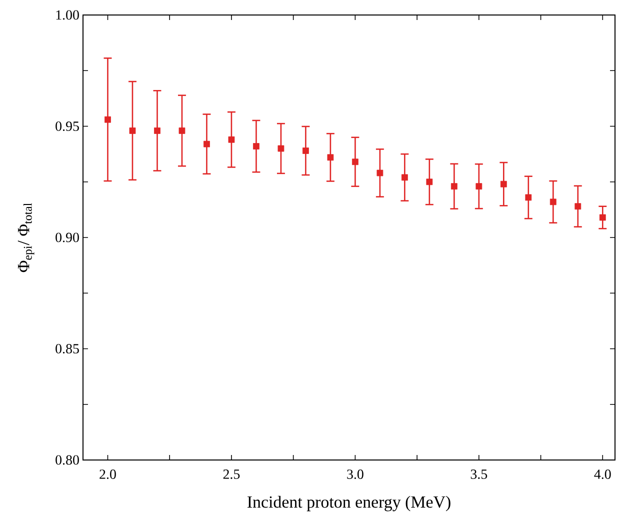 The height and width of the screenshot is (526, 625). What do you see at coordinates (231, 474) in the screenshot?
I see `x-tick-label: 2.5` at bounding box center [231, 474].